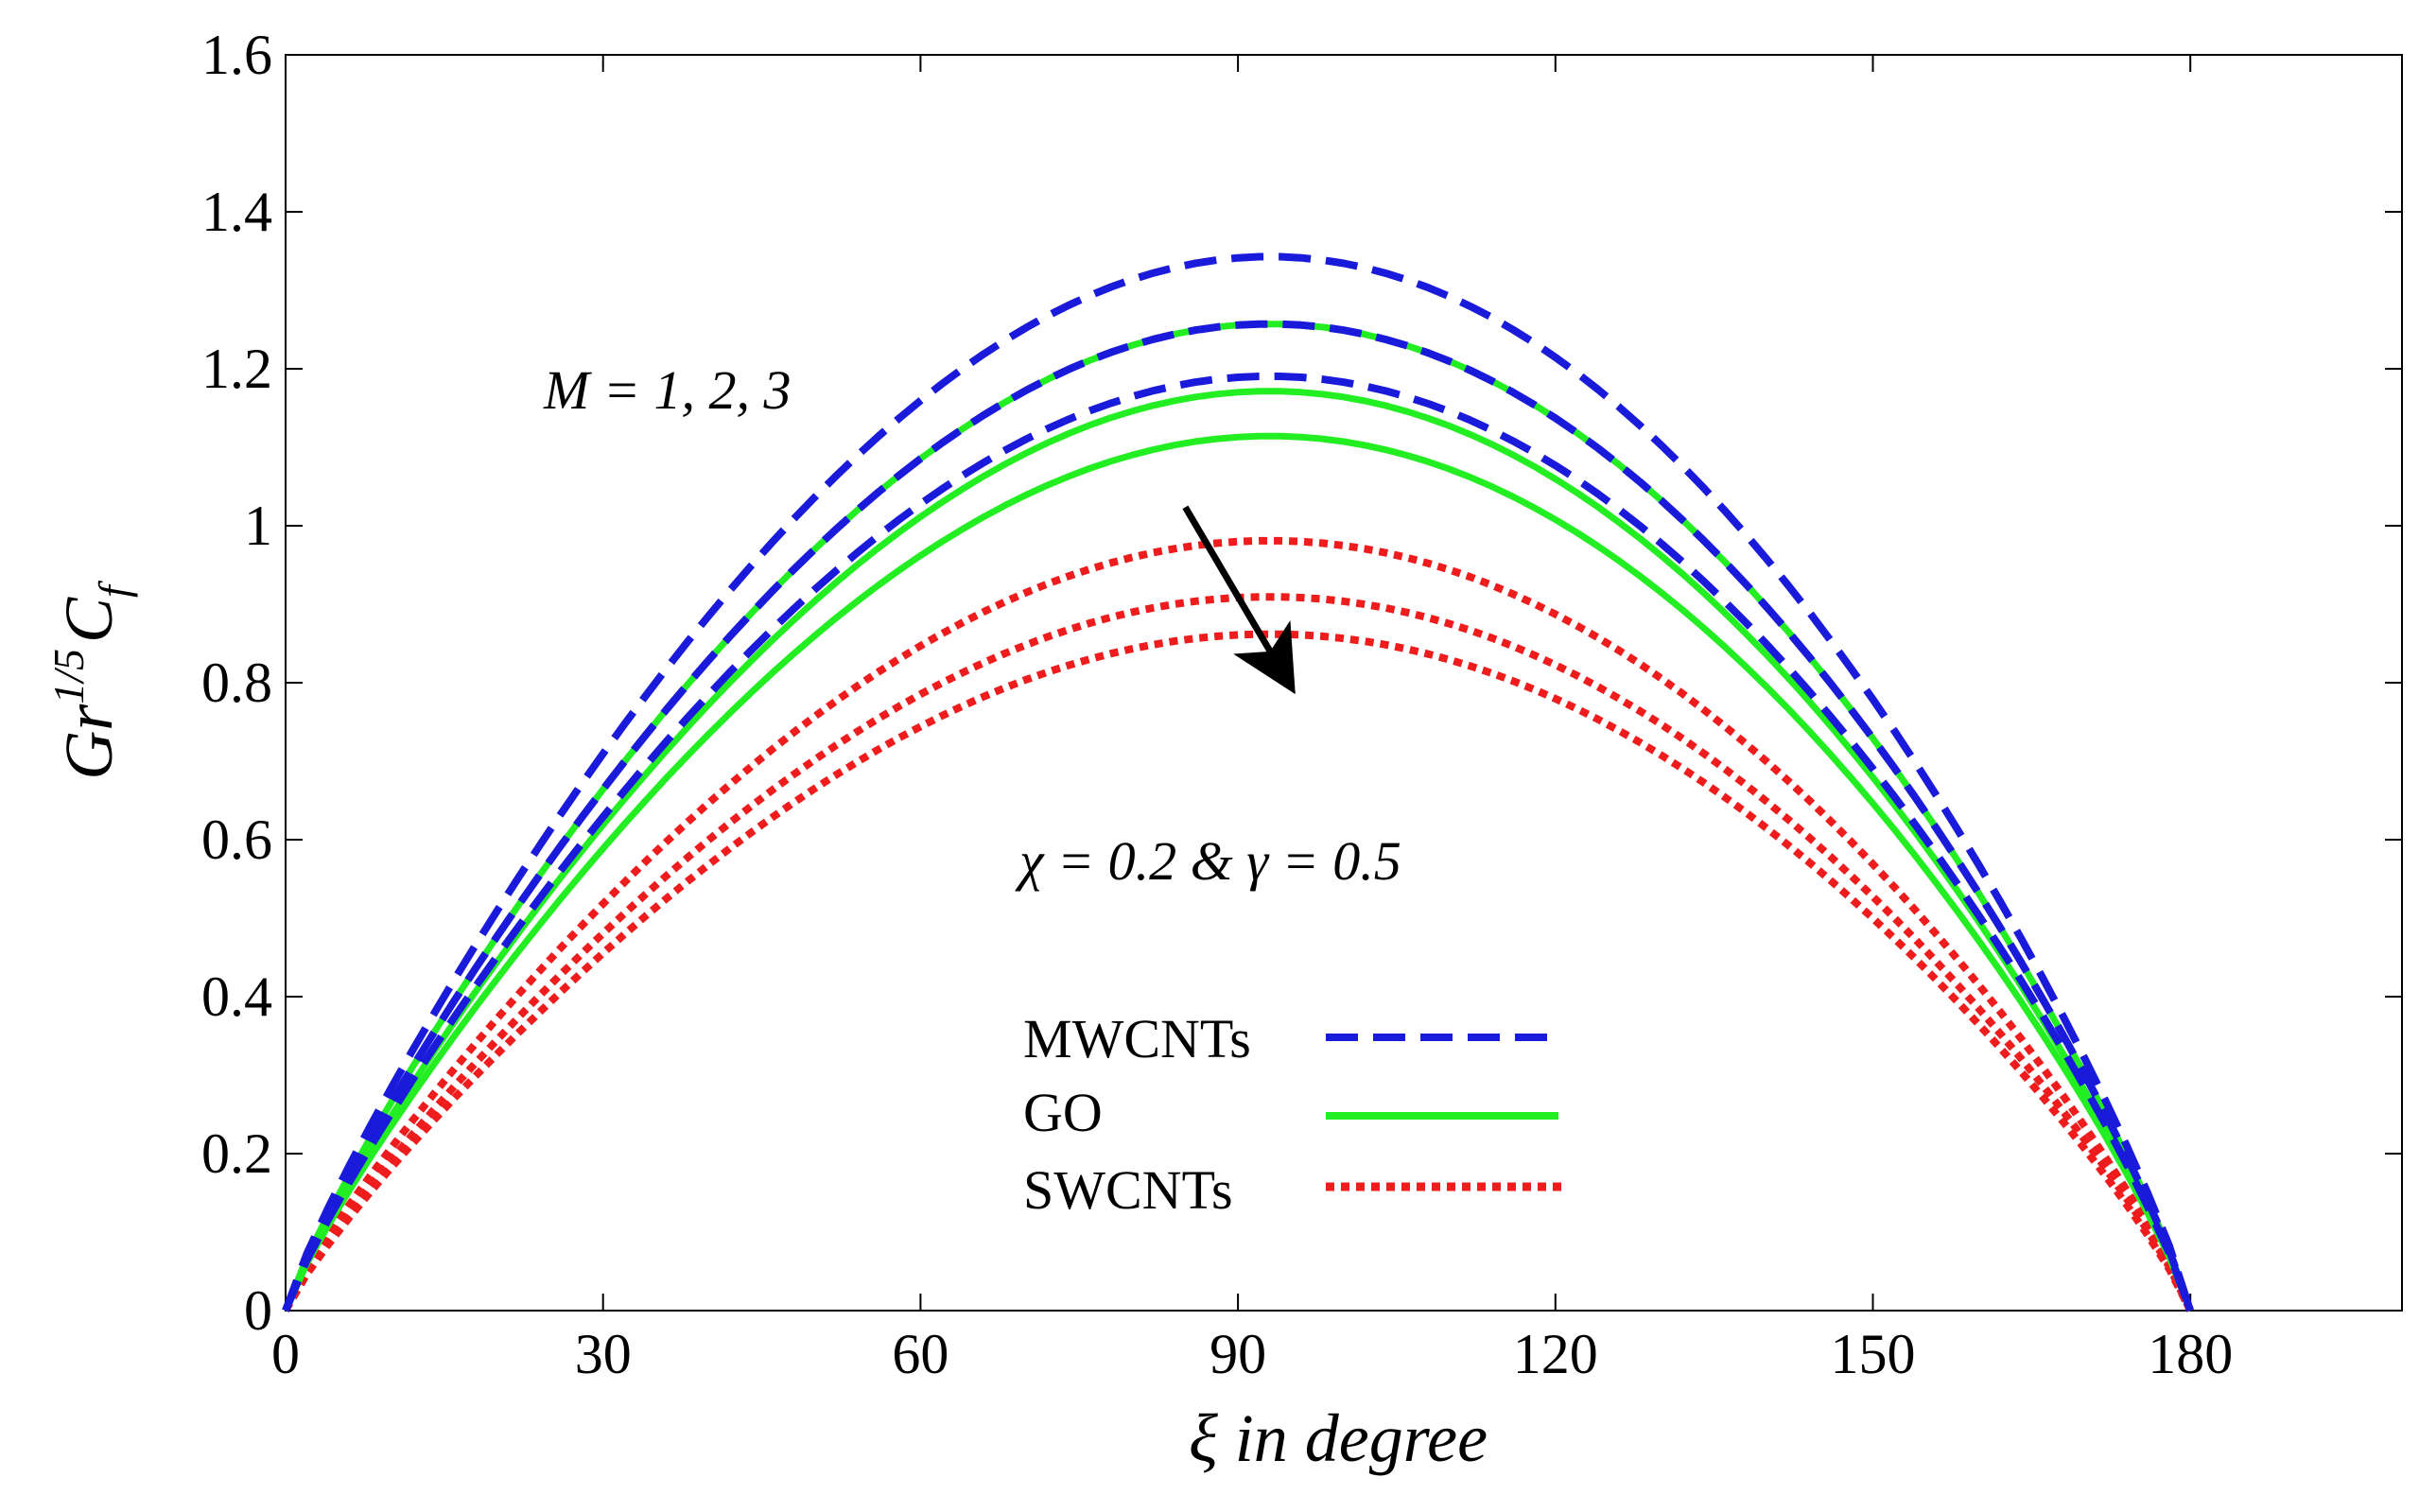 This screenshot has width=2419, height=1512. What do you see at coordinates (1128, 1190) in the screenshot?
I see `legend-label-swcnts: SWCNTs` at bounding box center [1128, 1190].